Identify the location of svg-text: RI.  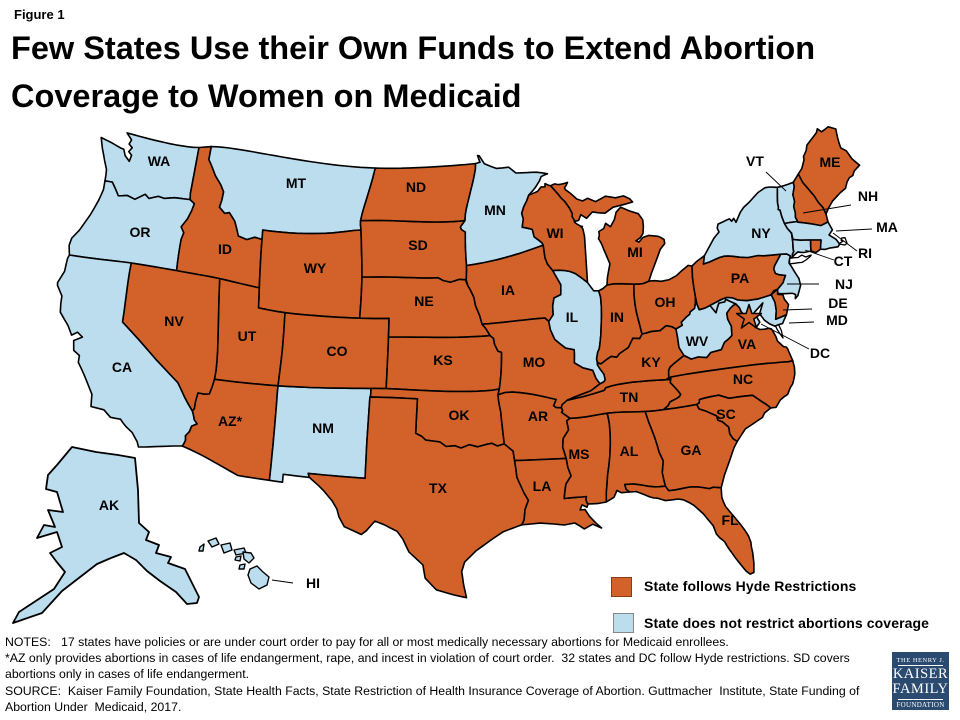
(865, 253).